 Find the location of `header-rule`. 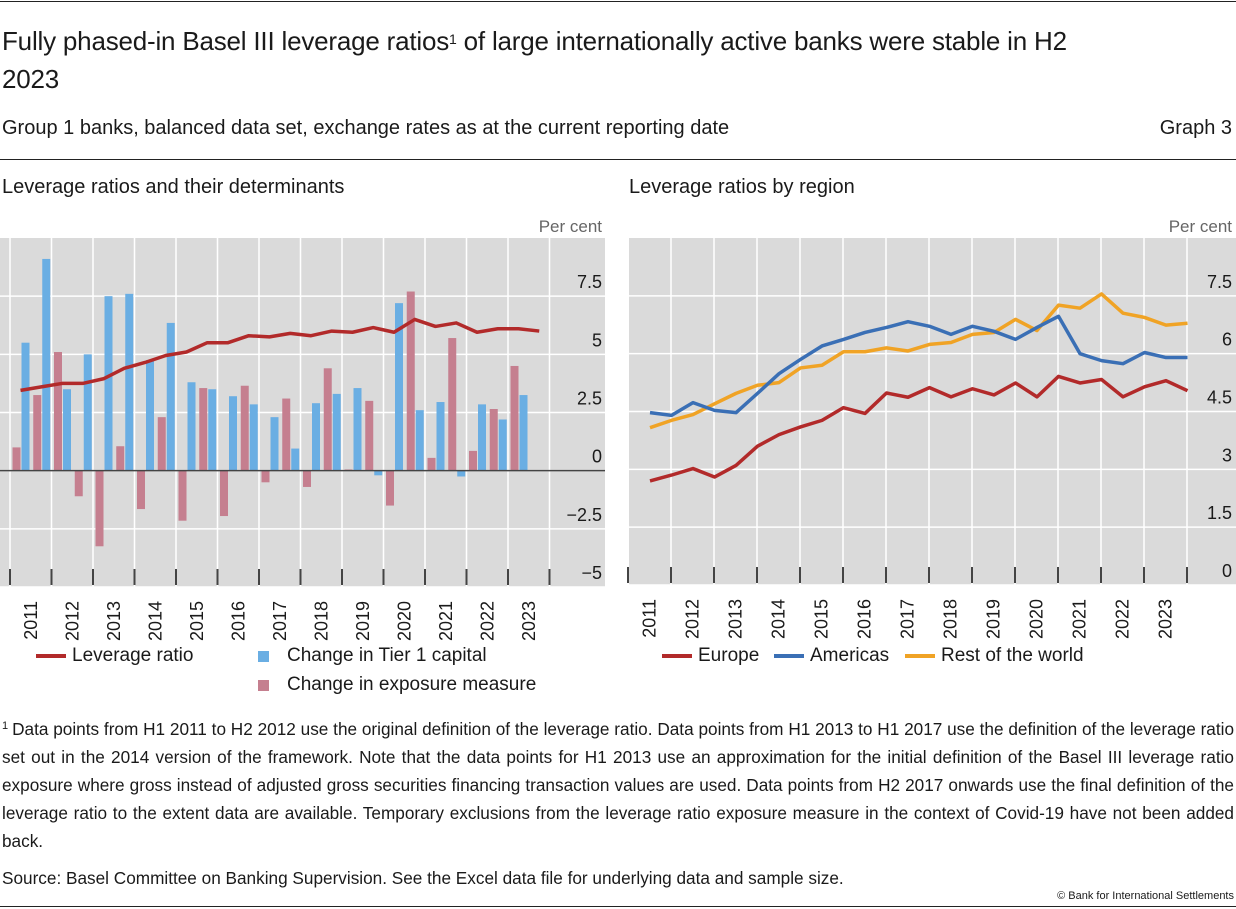

header-rule is located at coordinates (618, 159).